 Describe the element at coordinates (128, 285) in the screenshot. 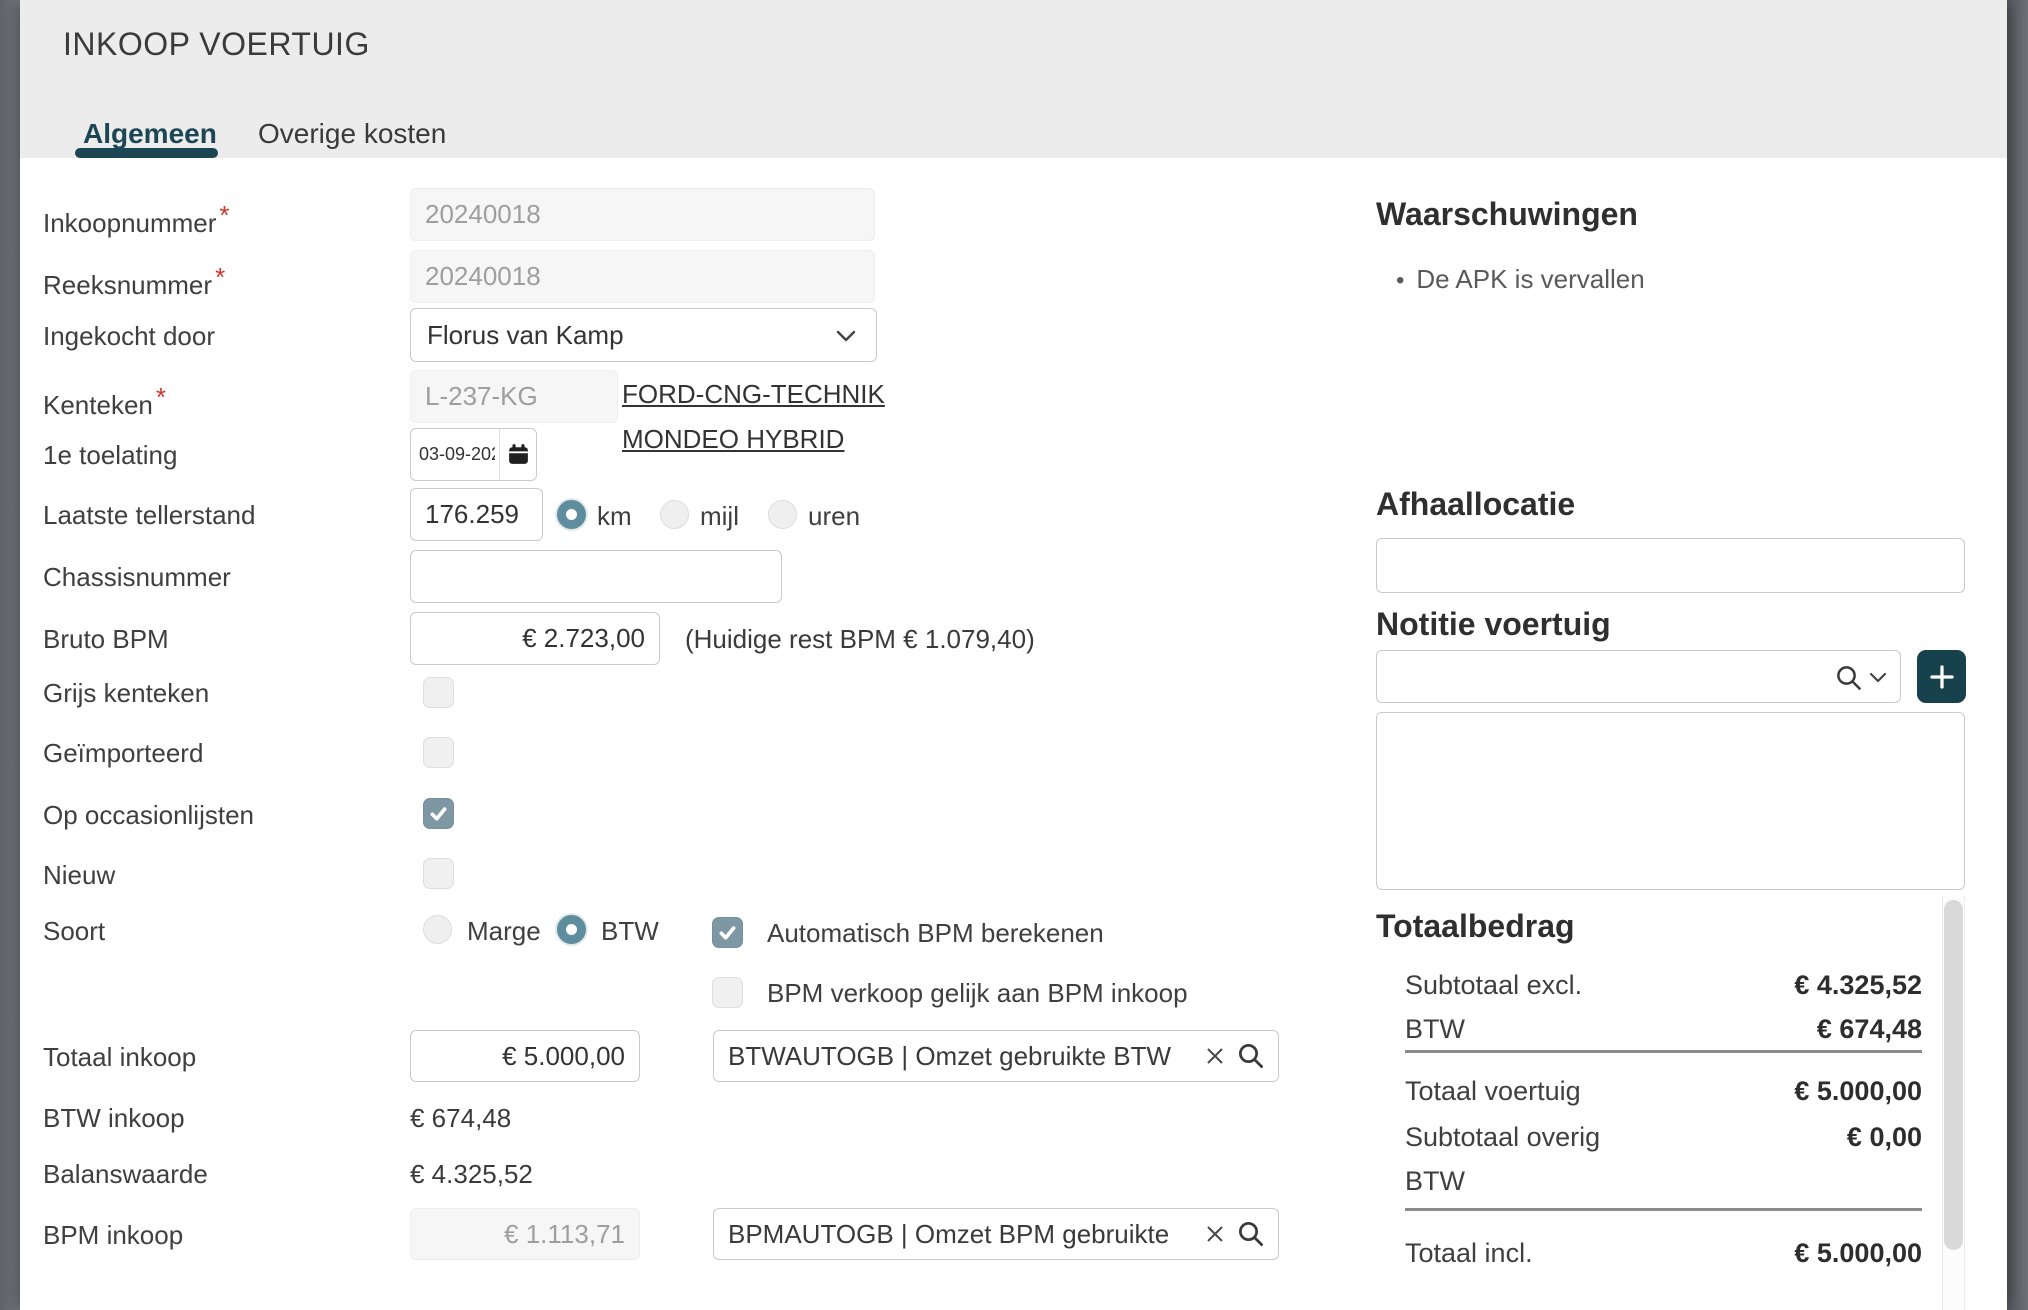

I see `label-text: Reeksnummer` at that location.